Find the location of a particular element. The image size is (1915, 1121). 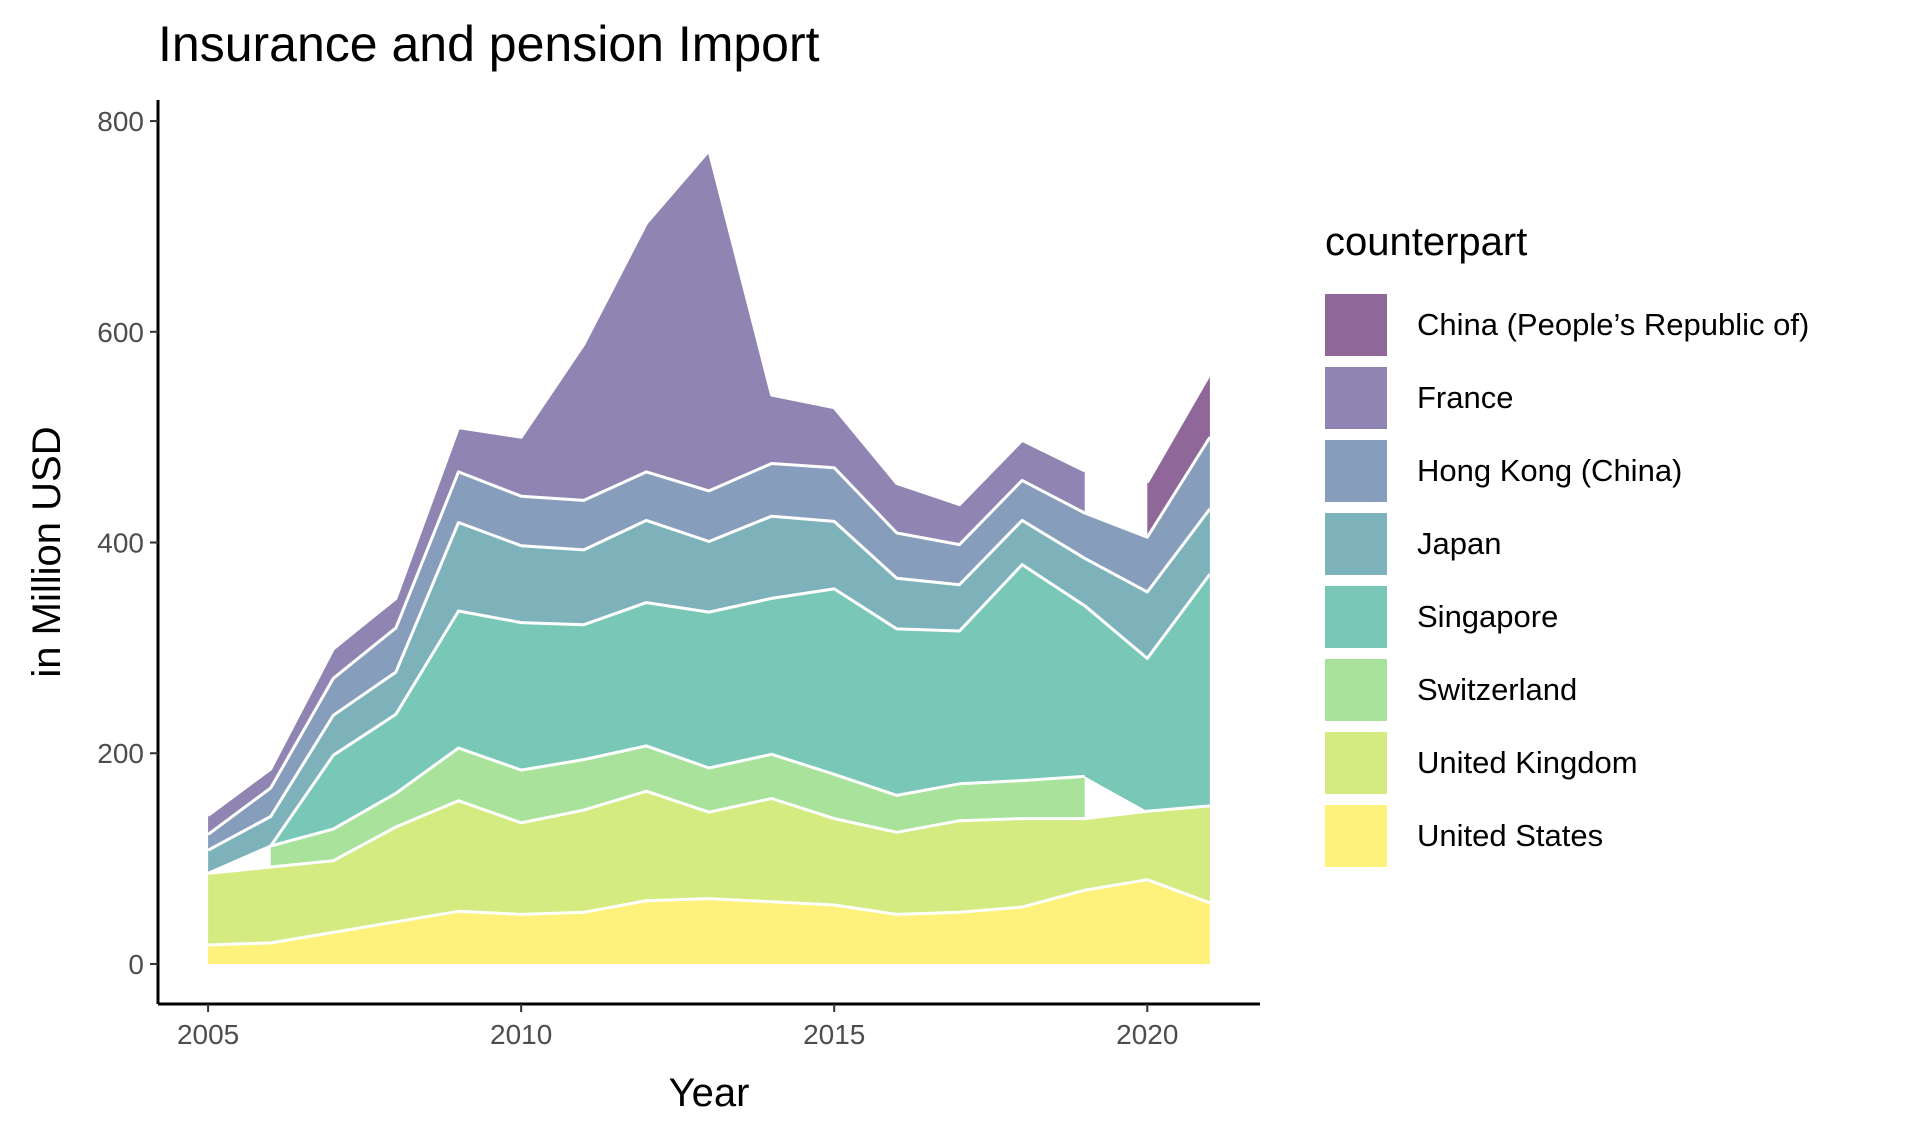

legend-label: Japan is located at coordinates (1459, 543).